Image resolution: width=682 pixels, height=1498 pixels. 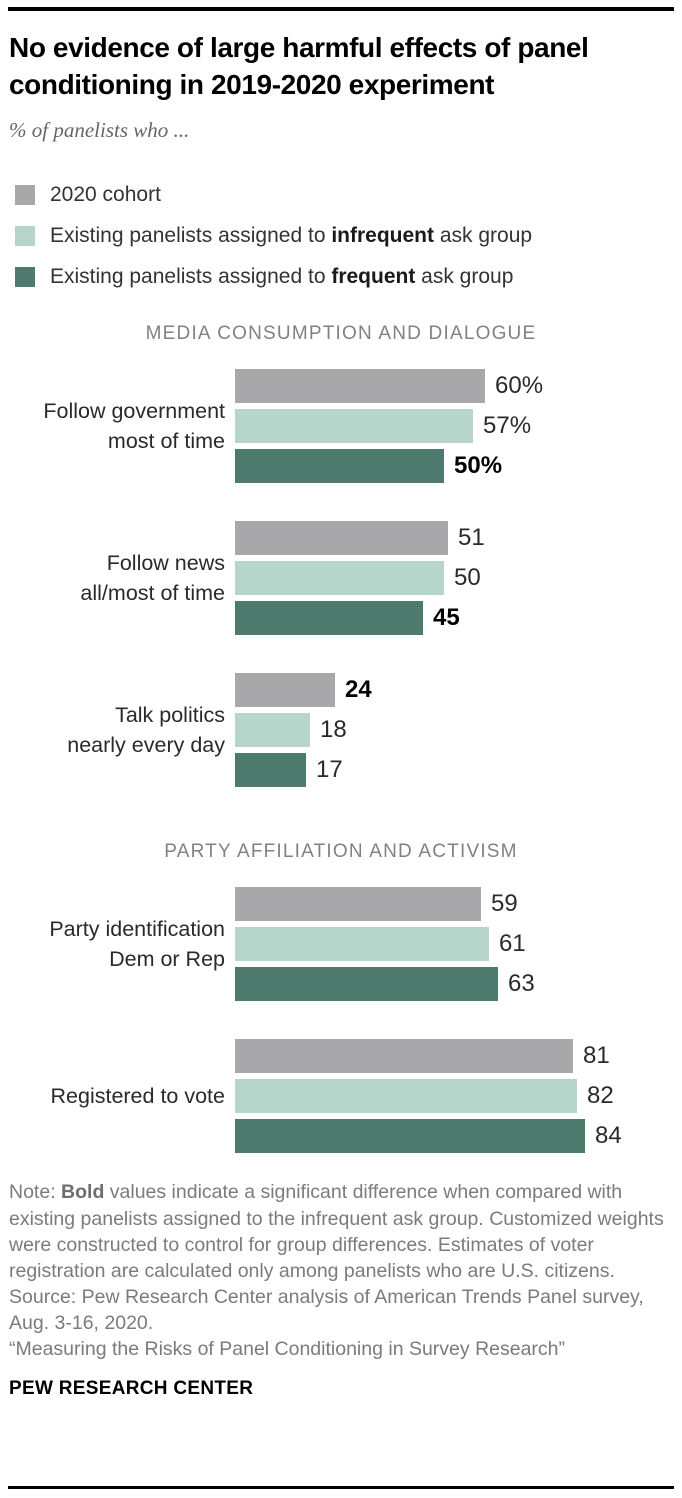 What do you see at coordinates (341, 334) in the screenshot?
I see `section-header-media: MEDIA CONSUMPTION AND DIALOGUE` at bounding box center [341, 334].